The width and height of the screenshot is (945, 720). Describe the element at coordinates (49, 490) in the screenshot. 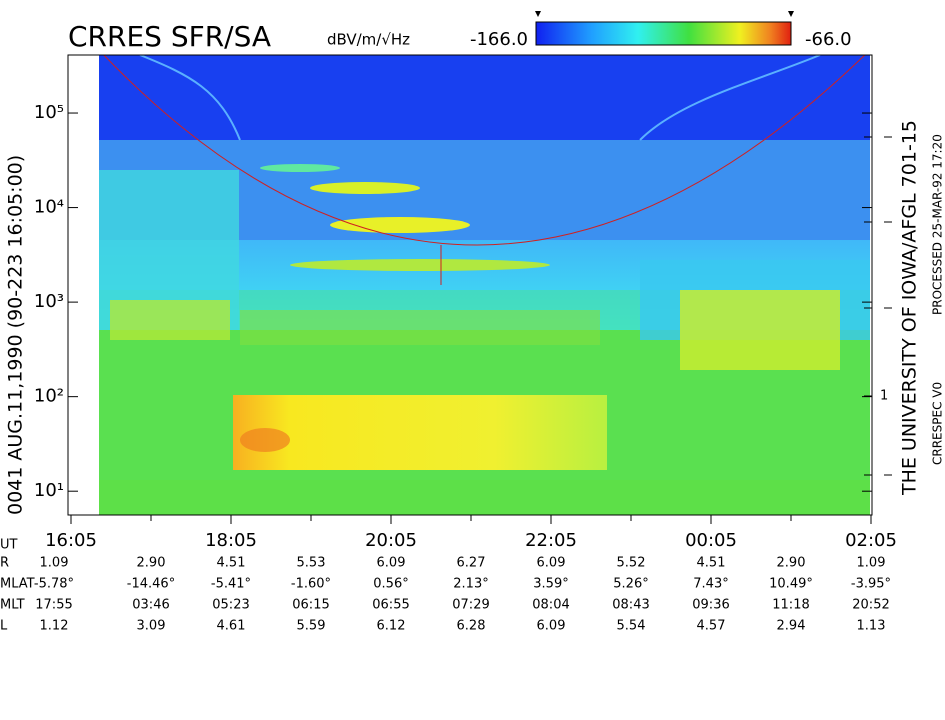

I see `y-tick-label: 10¹` at that location.